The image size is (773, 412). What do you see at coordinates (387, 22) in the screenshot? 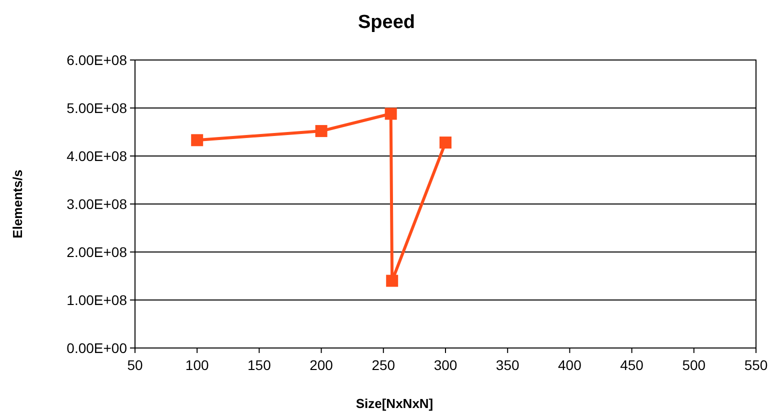
I see `chart-title: Speed` at bounding box center [387, 22].